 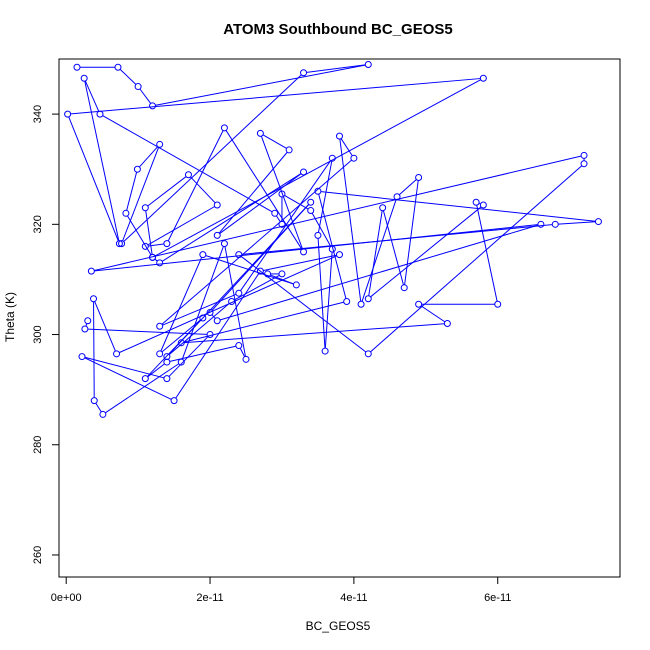 What do you see at coordinates (38, 445) in the screenshot?
I see `y-tick-label: 280` at bounding box center [38, 445].